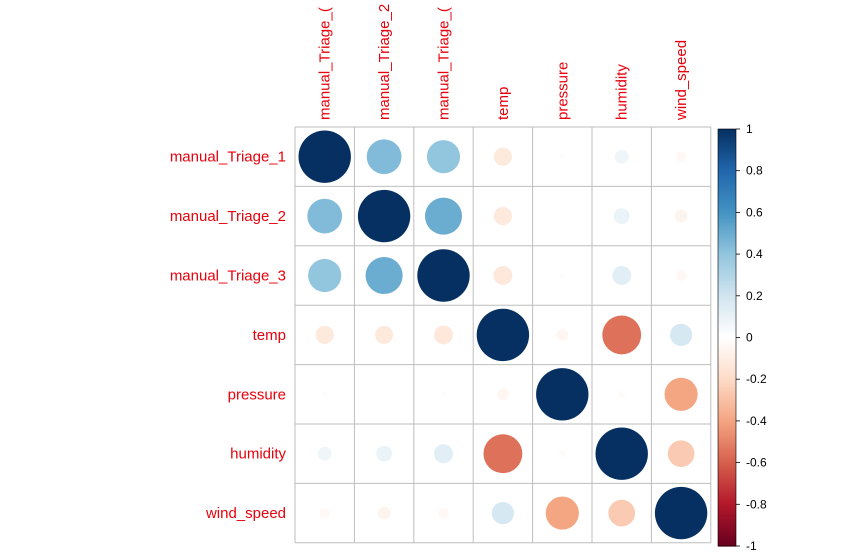 The image size is (862, 560). Describe the element at coordinates (562, 275) in the screenshot. I see `corr-circle-manual_Triage_3-pressure` at that location.